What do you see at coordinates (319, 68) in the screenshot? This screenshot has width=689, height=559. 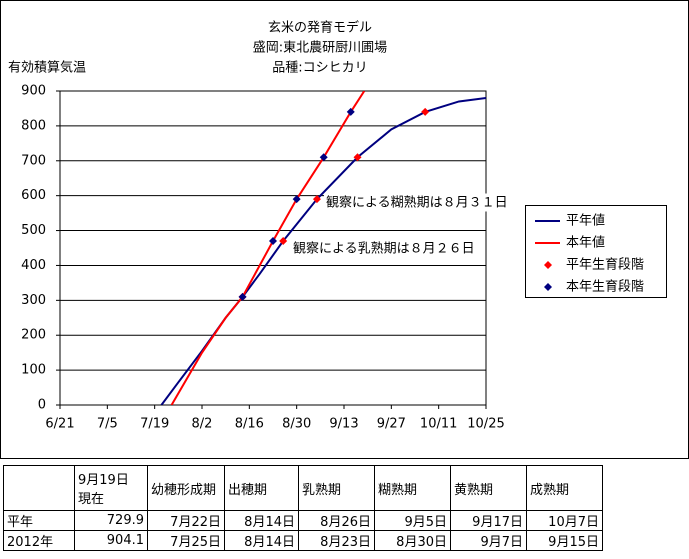 I see `chart-subtitle: 品種:コシヒカリ` at bounding box center [319, 68].